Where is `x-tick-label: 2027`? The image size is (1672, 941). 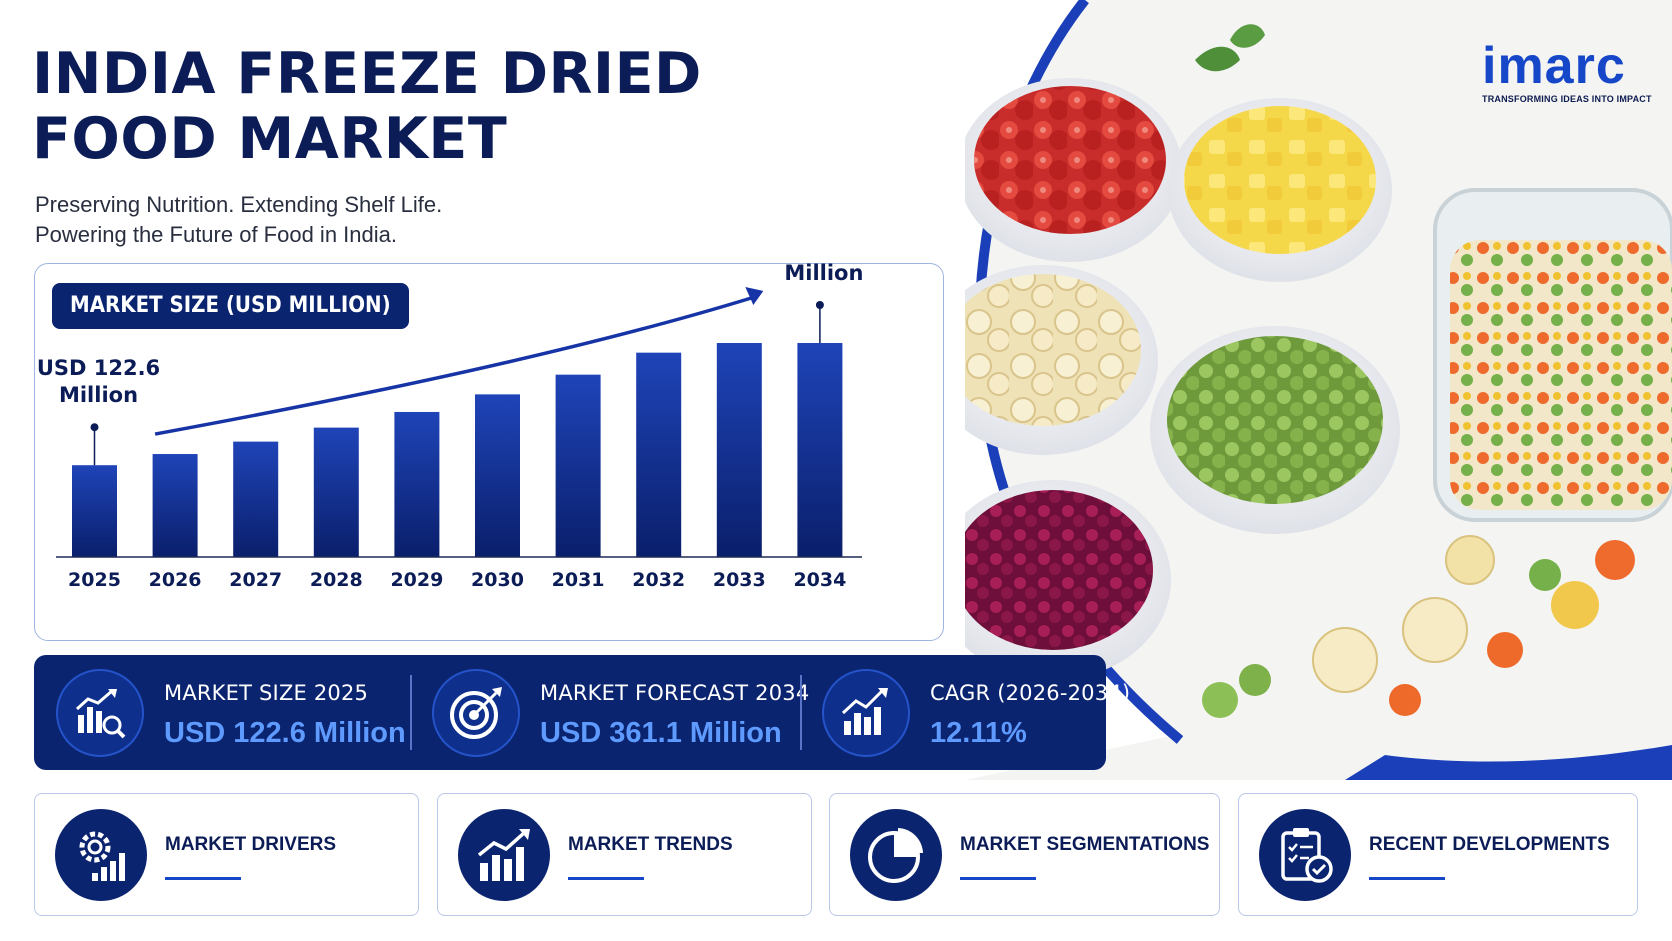 x-tick-label: 2027 is located at coordinates (255, 580).